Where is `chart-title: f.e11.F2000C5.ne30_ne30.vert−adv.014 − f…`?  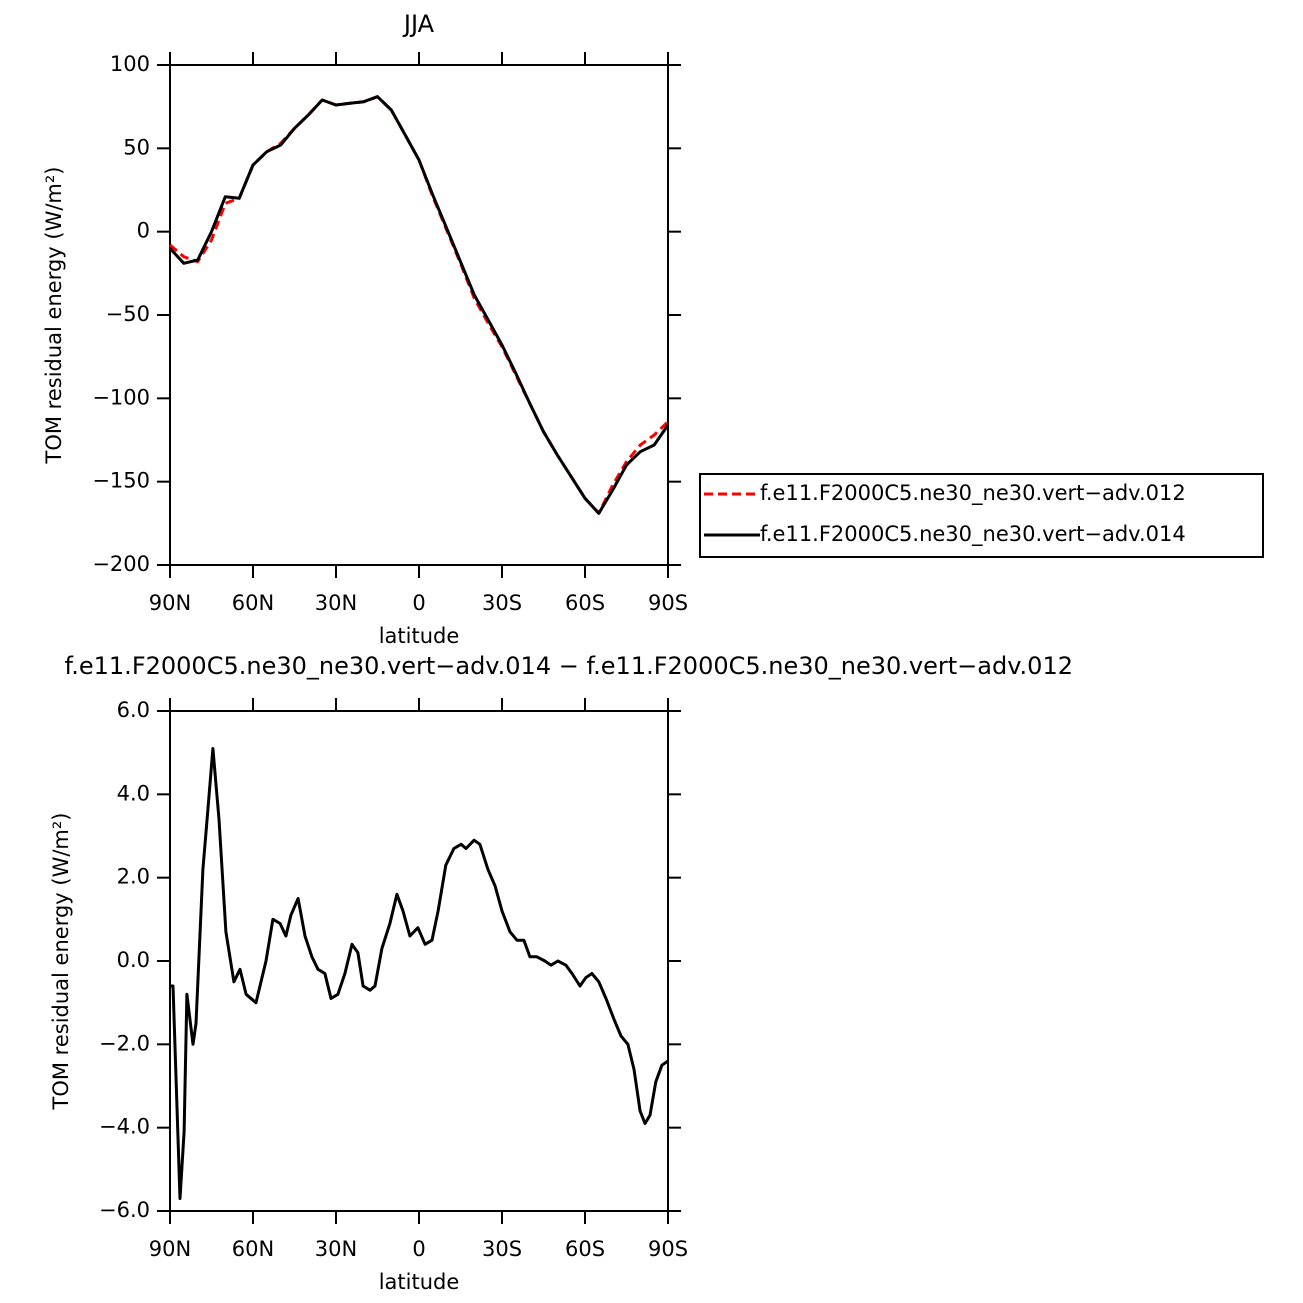 chart-title: f.e11.F2000C5.ne30_ne30.vert−adv.014 − f… is located at coordinates (569, 666).